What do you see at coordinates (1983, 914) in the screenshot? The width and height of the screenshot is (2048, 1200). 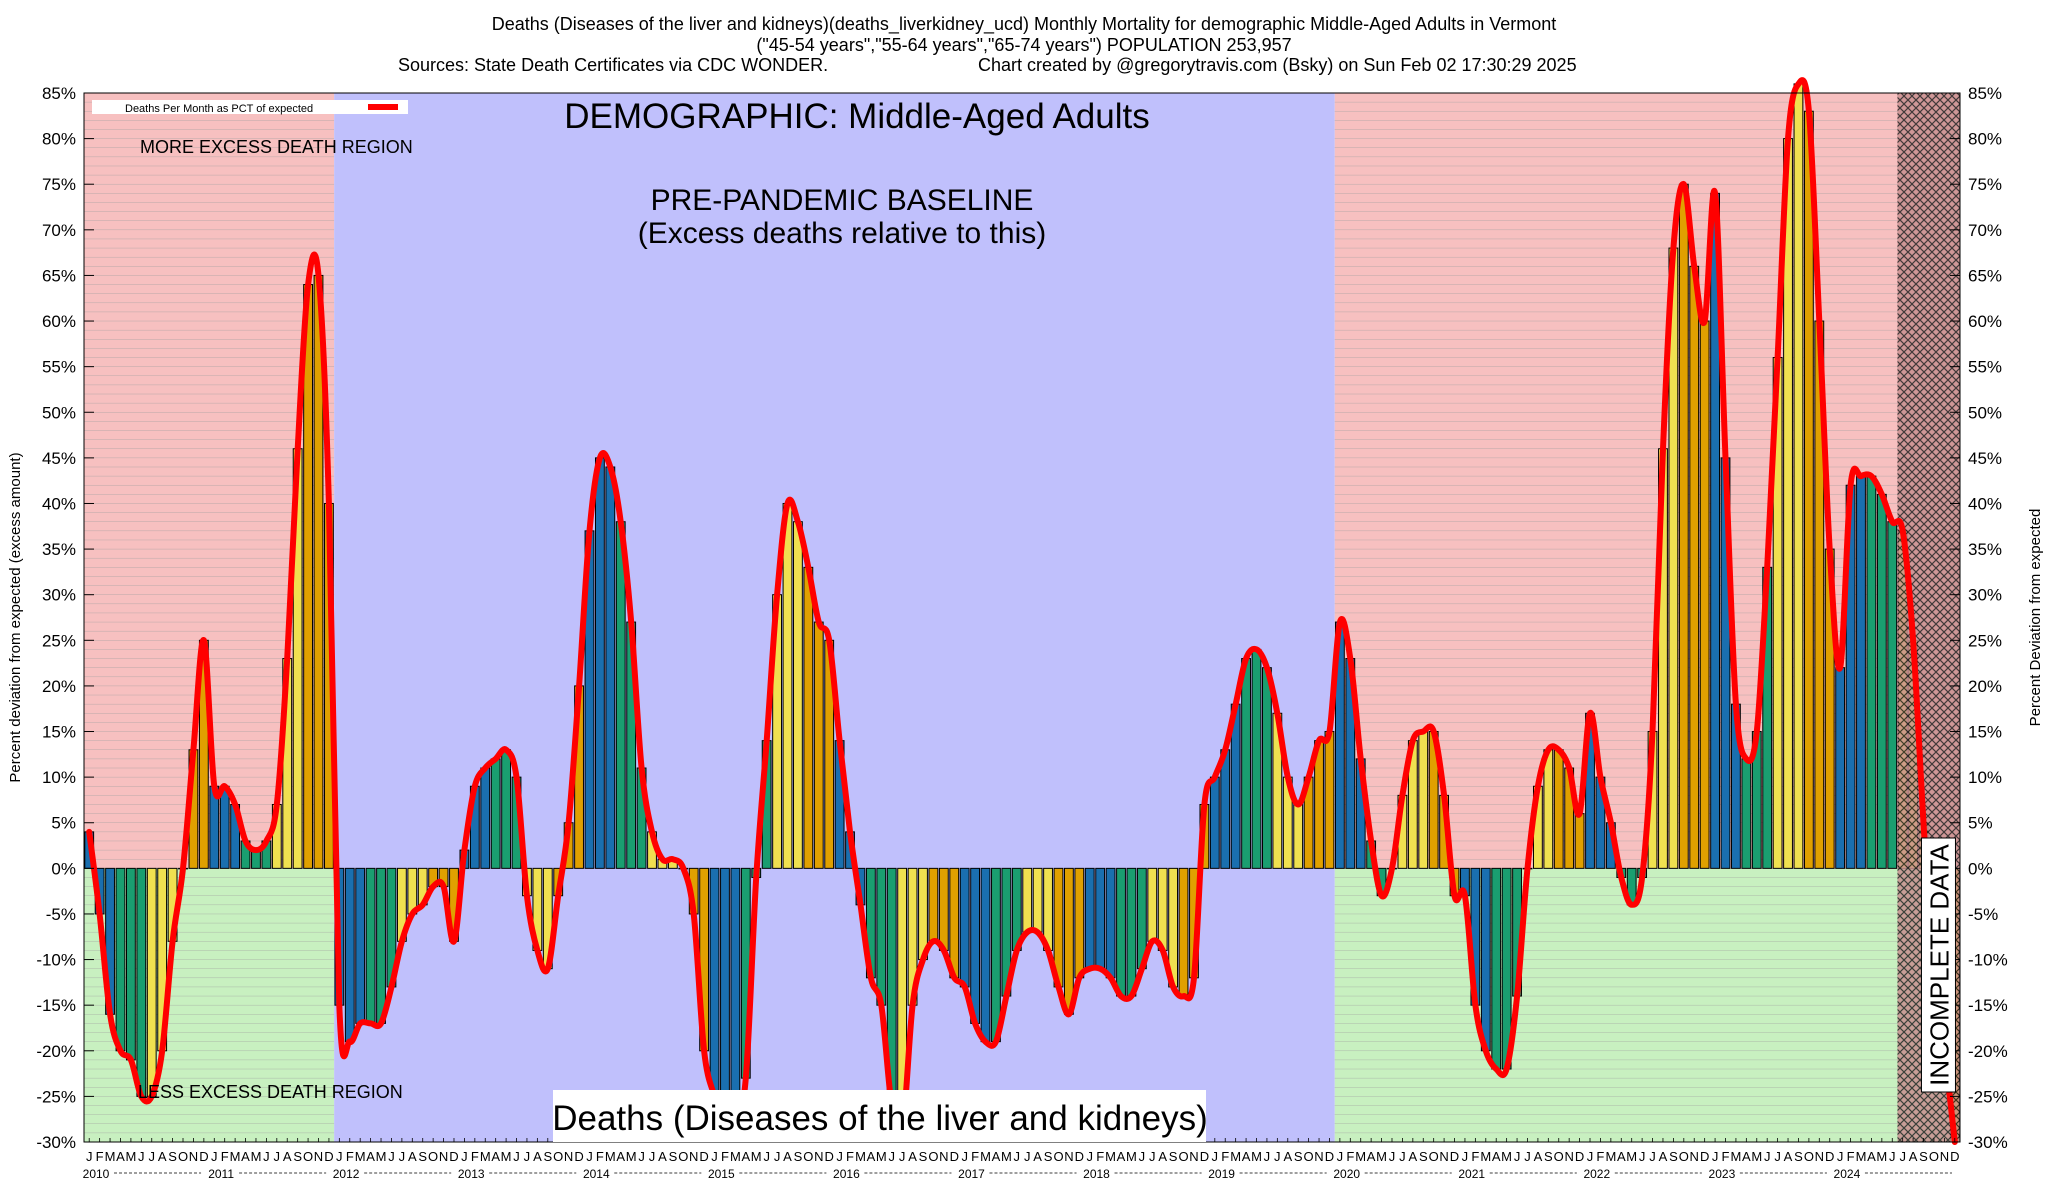 I see `y-tick-label-right: -5%` at bounding box center [1983, 914].